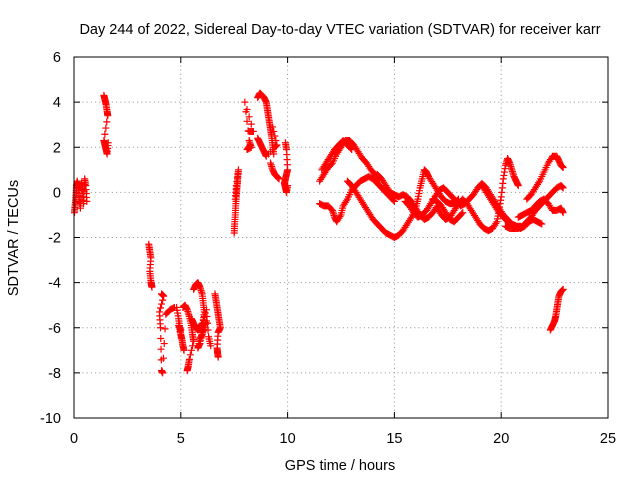 The image size is (640, 480). Describe the element at coordinates (57, 103) in the screenshot. I see `y-tick-label: 4` at that location.